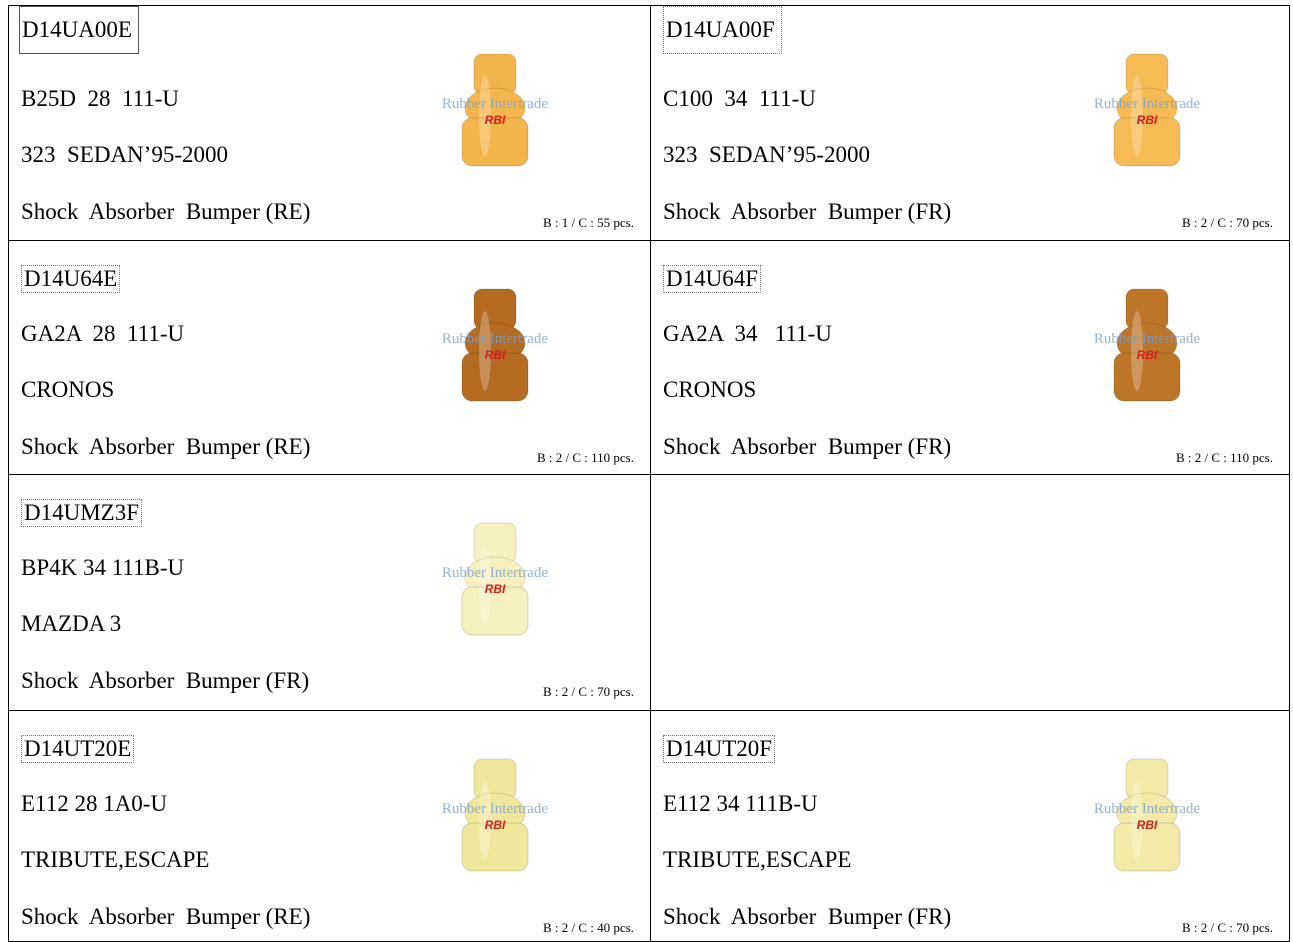 This screenshot has width=1293, height=942. What do you see at coordinates (712, 279) in the screenshot?
I see `product-code: D14U64F` at bounding box center [712, 279].